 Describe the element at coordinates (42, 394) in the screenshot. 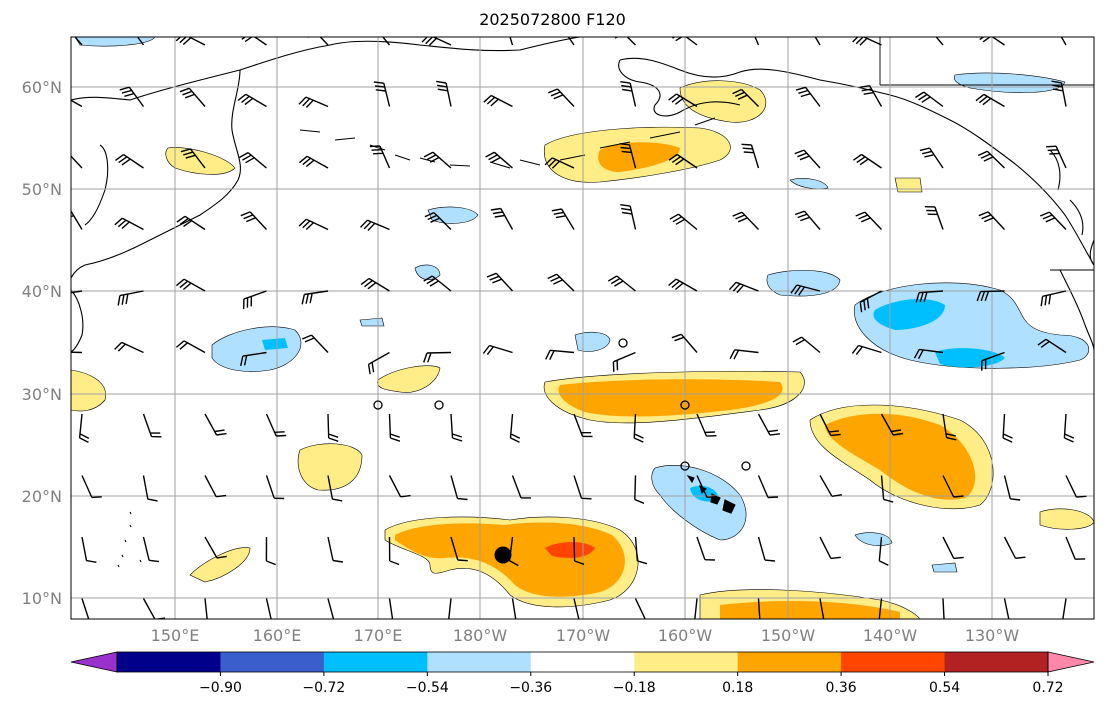

I see `lat-label-30: 30°N` at that location.